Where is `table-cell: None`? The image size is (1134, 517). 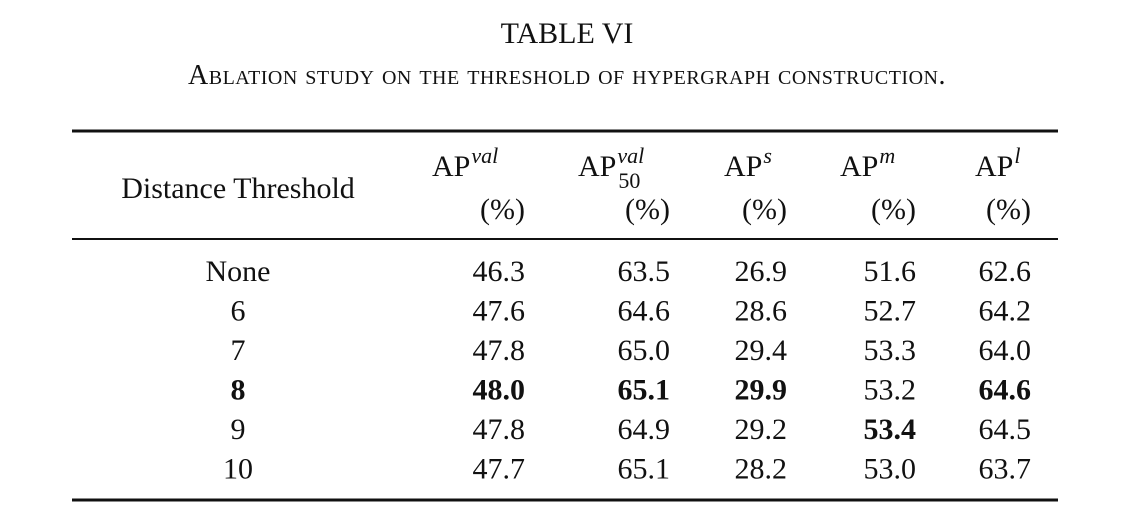
table-cell: None is located at coordinates (238, 271).